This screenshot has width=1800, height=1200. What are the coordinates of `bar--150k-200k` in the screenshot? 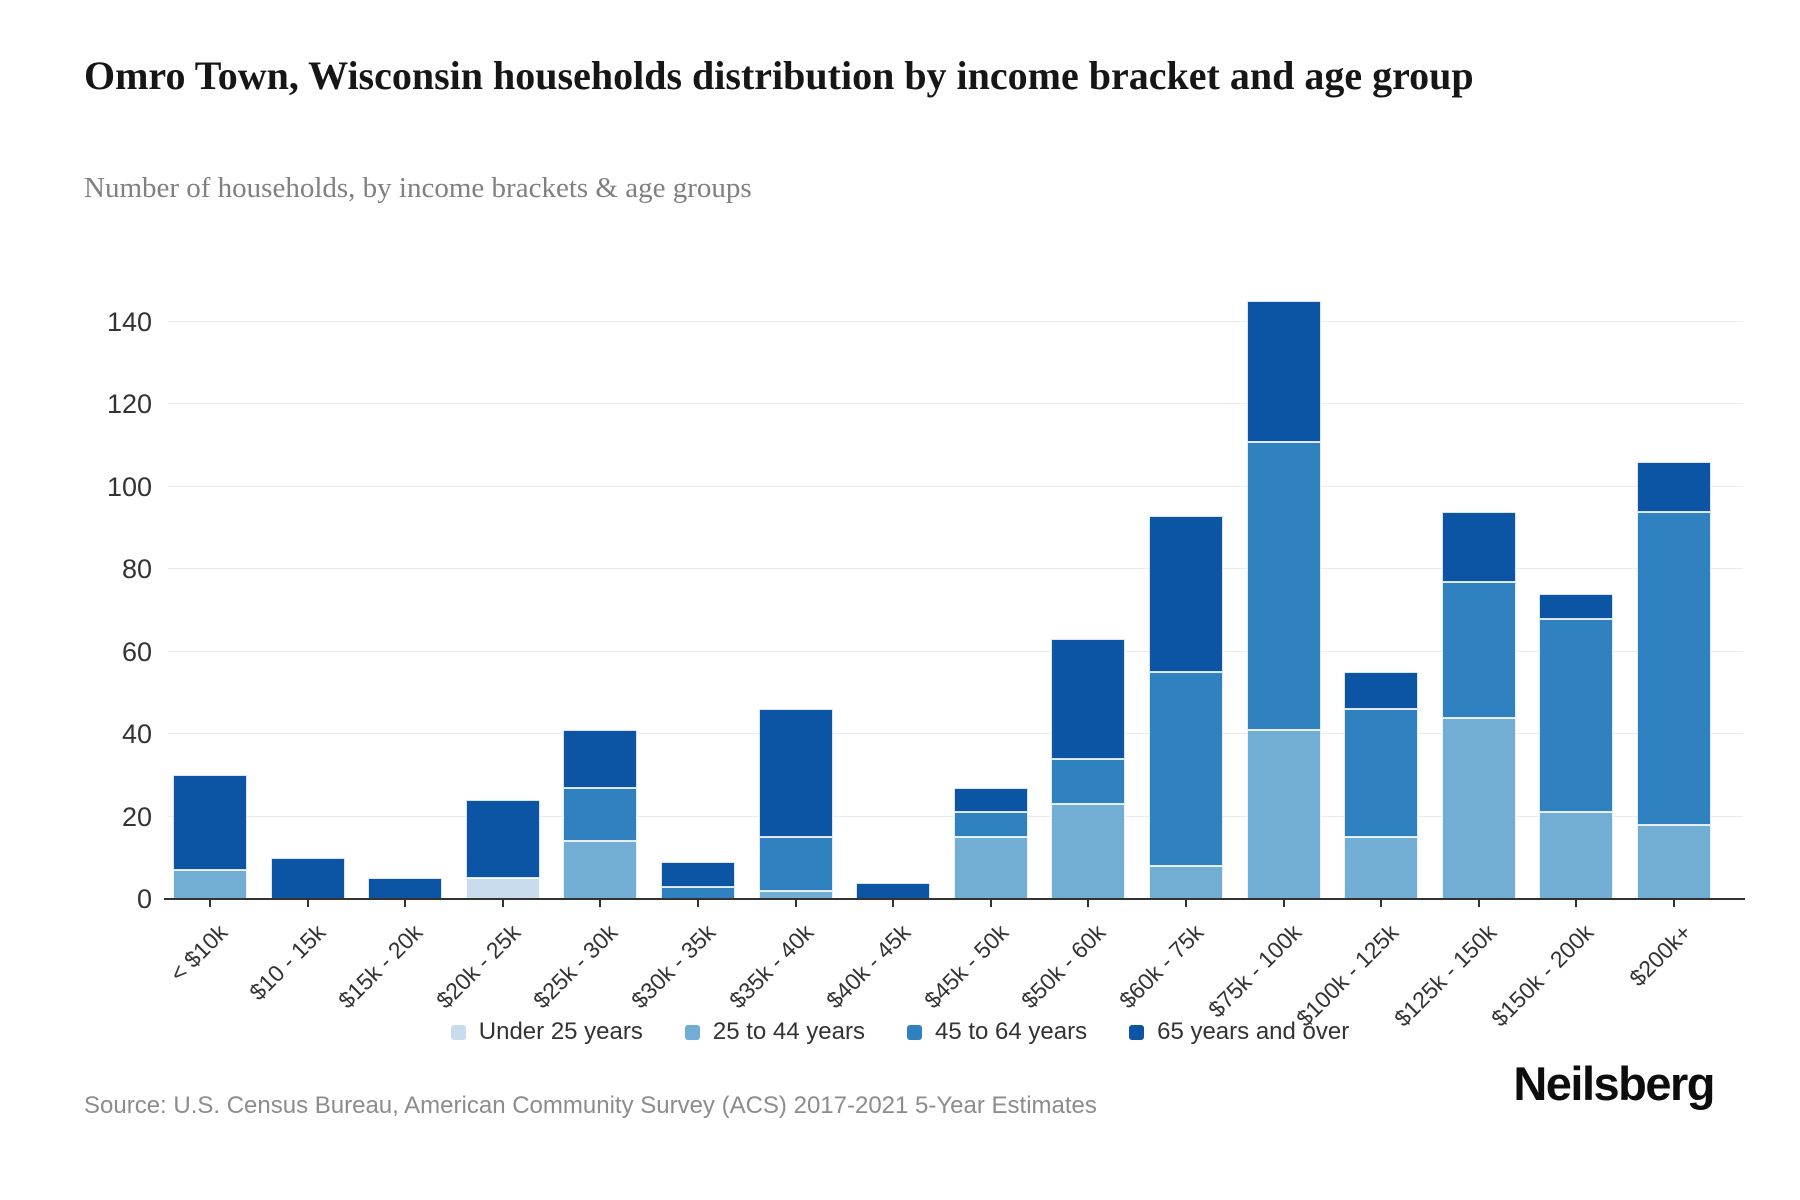 It's located at (1576, 746).